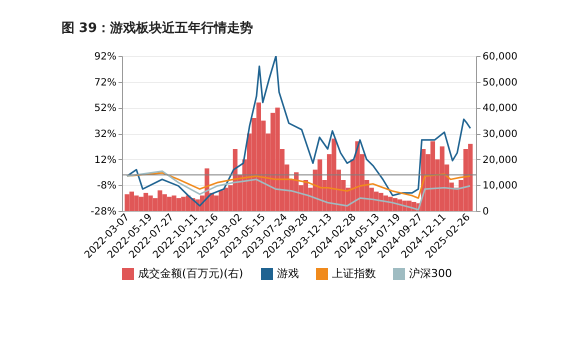  What do you see at coordinates (103, 212) in the screenshot?
I see `y-tick-label: -28%` at bounding box center [103, 212].